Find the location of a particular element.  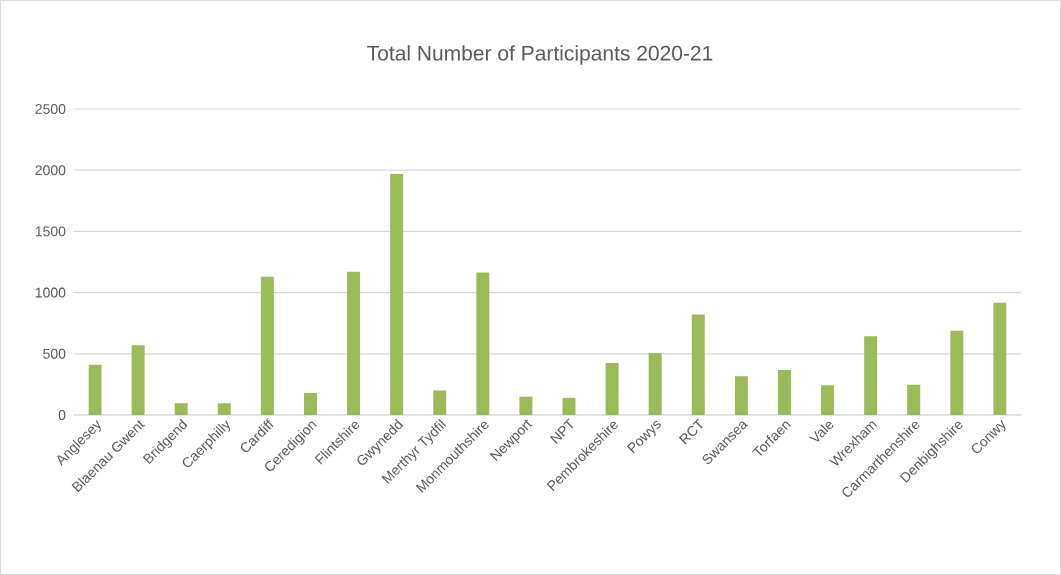

y-tick-label: 1000 is located at coordinates (50, 292).